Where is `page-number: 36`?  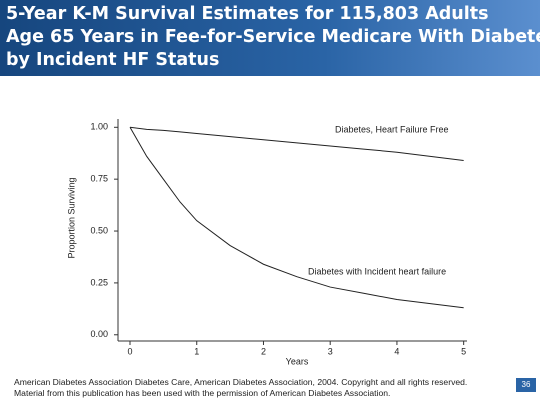
page-number: 36 is located at coordinates (526, 385).